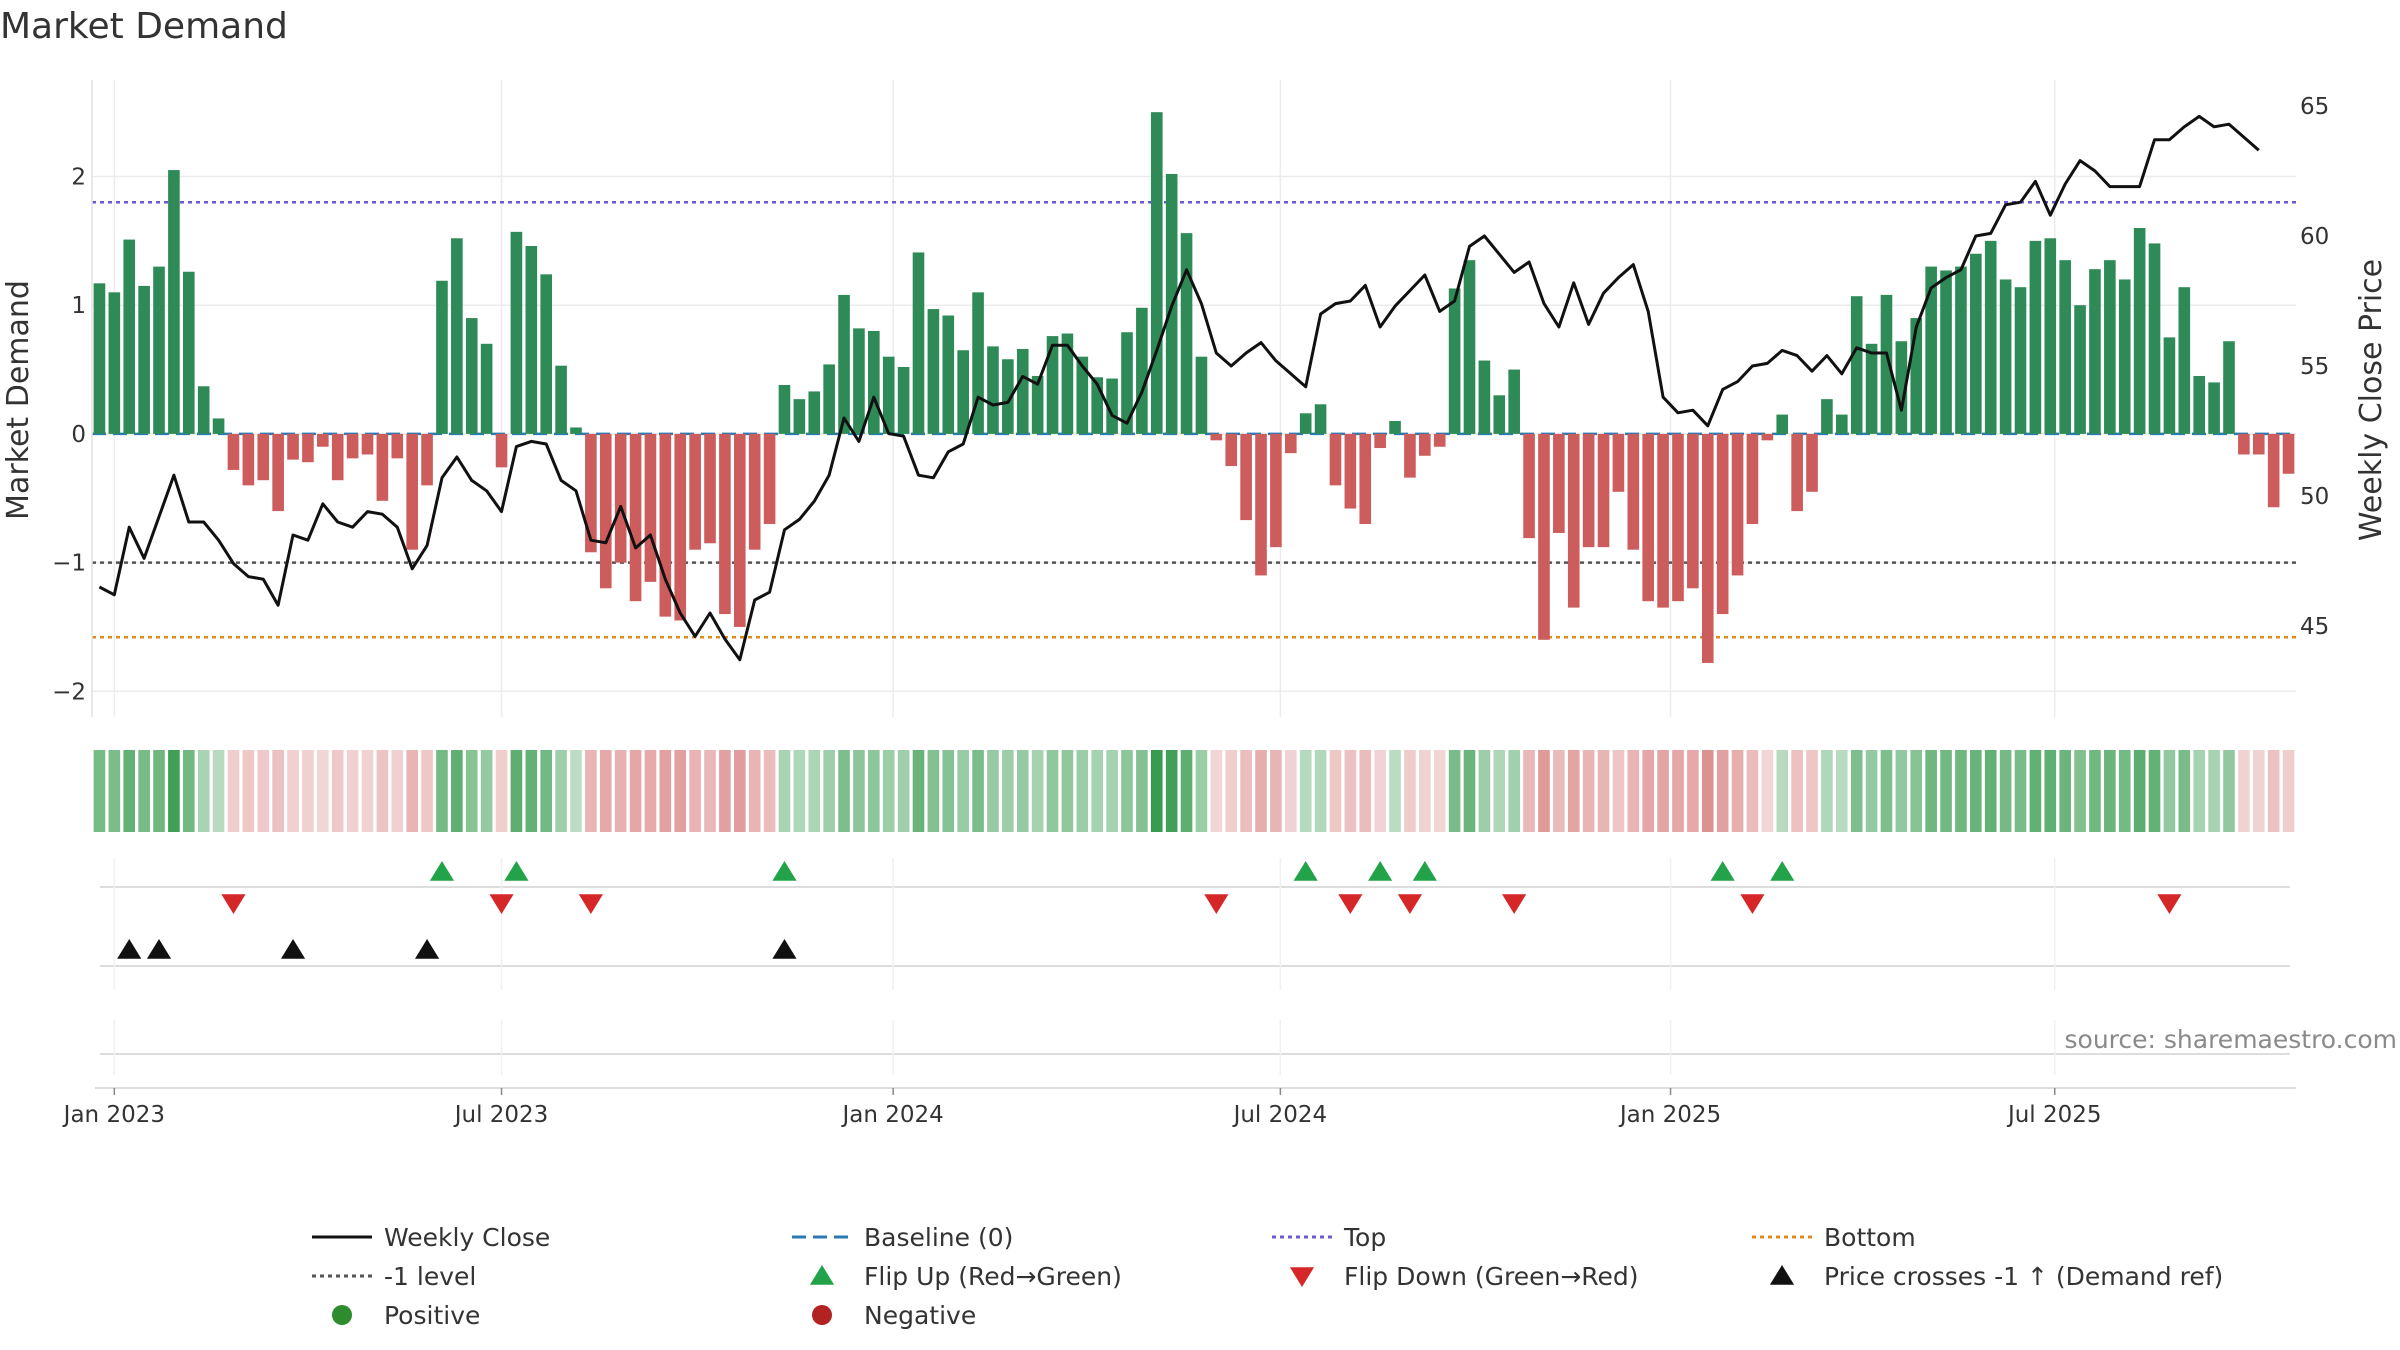  What do you see at coordinates (902, 1237) in the screenshot?
I see `legend-item: Baseline (0)` at bounding box center [902, 1237].